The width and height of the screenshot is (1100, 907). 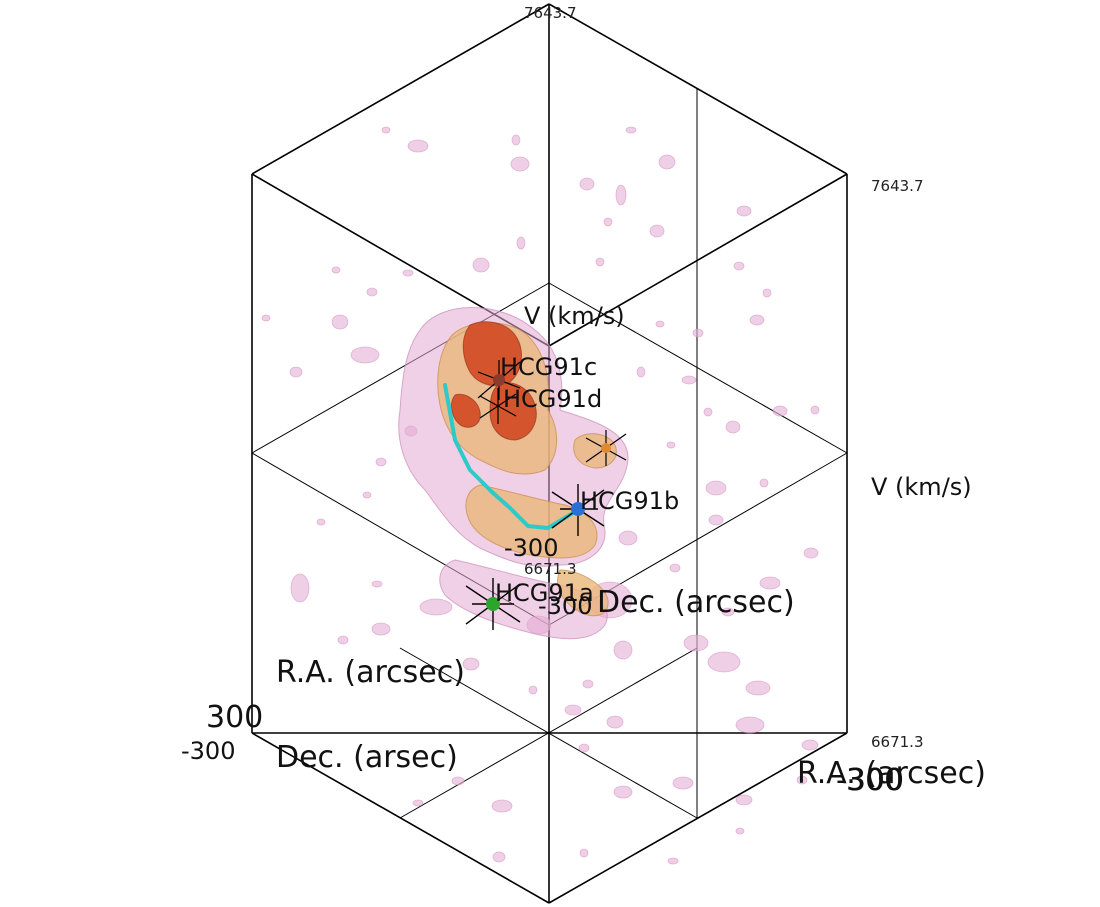 I want to click on galaxy-marker-hcg91c, so click(x=499, y=380).